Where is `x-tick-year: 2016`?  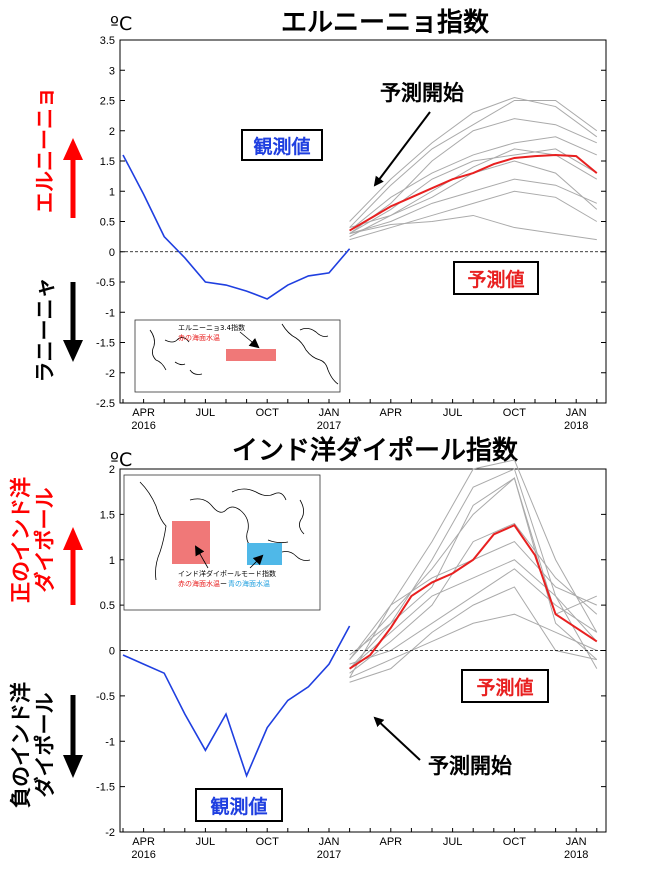
x-tick-year: 2016 is located at coordinates (143, 426).